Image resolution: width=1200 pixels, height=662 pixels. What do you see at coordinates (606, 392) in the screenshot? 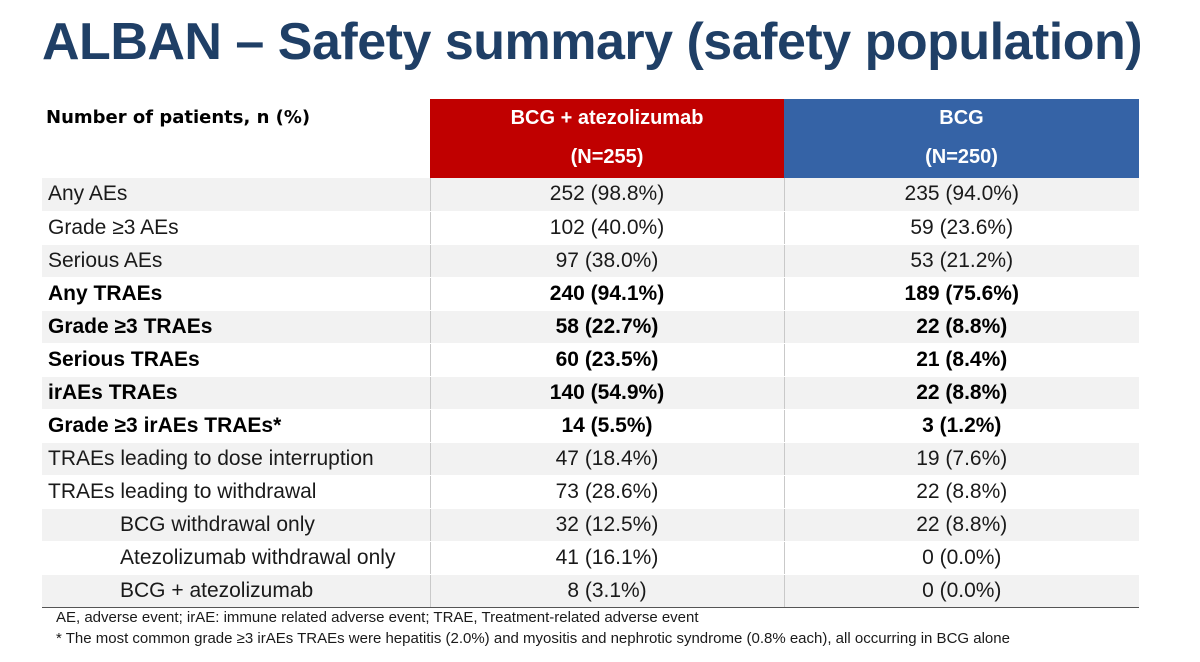
I see `value-combo: 140 (54.9%)` at bounding box center [606, 392].